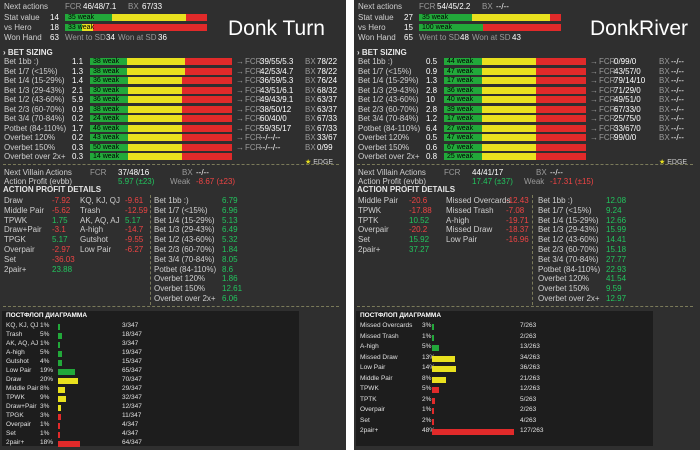  Describe the element at coordinates (45, 397) in the screenshot. I see `postflop-percent: 9%` at that location.